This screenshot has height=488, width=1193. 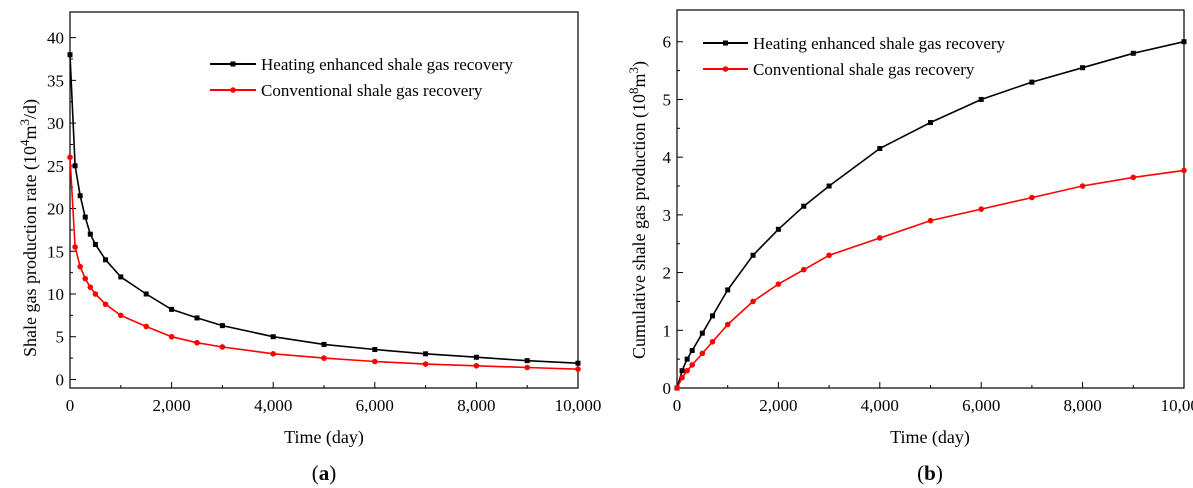 I want to click on panel-b-x-tick-label: 4,000, so click(x=880, y=405).